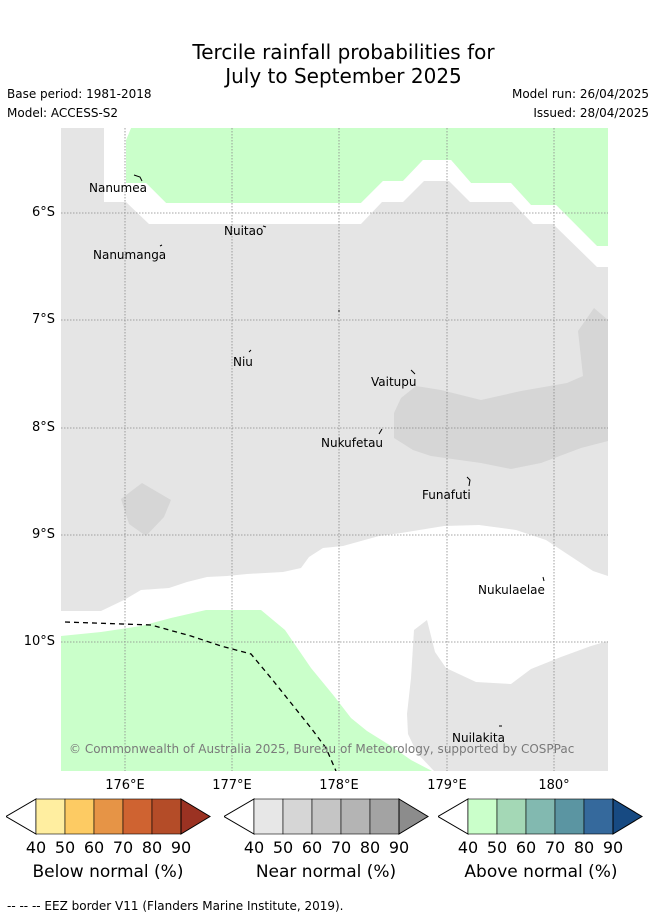  What do you see at coordinates (343, 52) in the screenshot?
I see `title-line-1: Tercile rainfall probabilities for` at bounding box center [343, 52].